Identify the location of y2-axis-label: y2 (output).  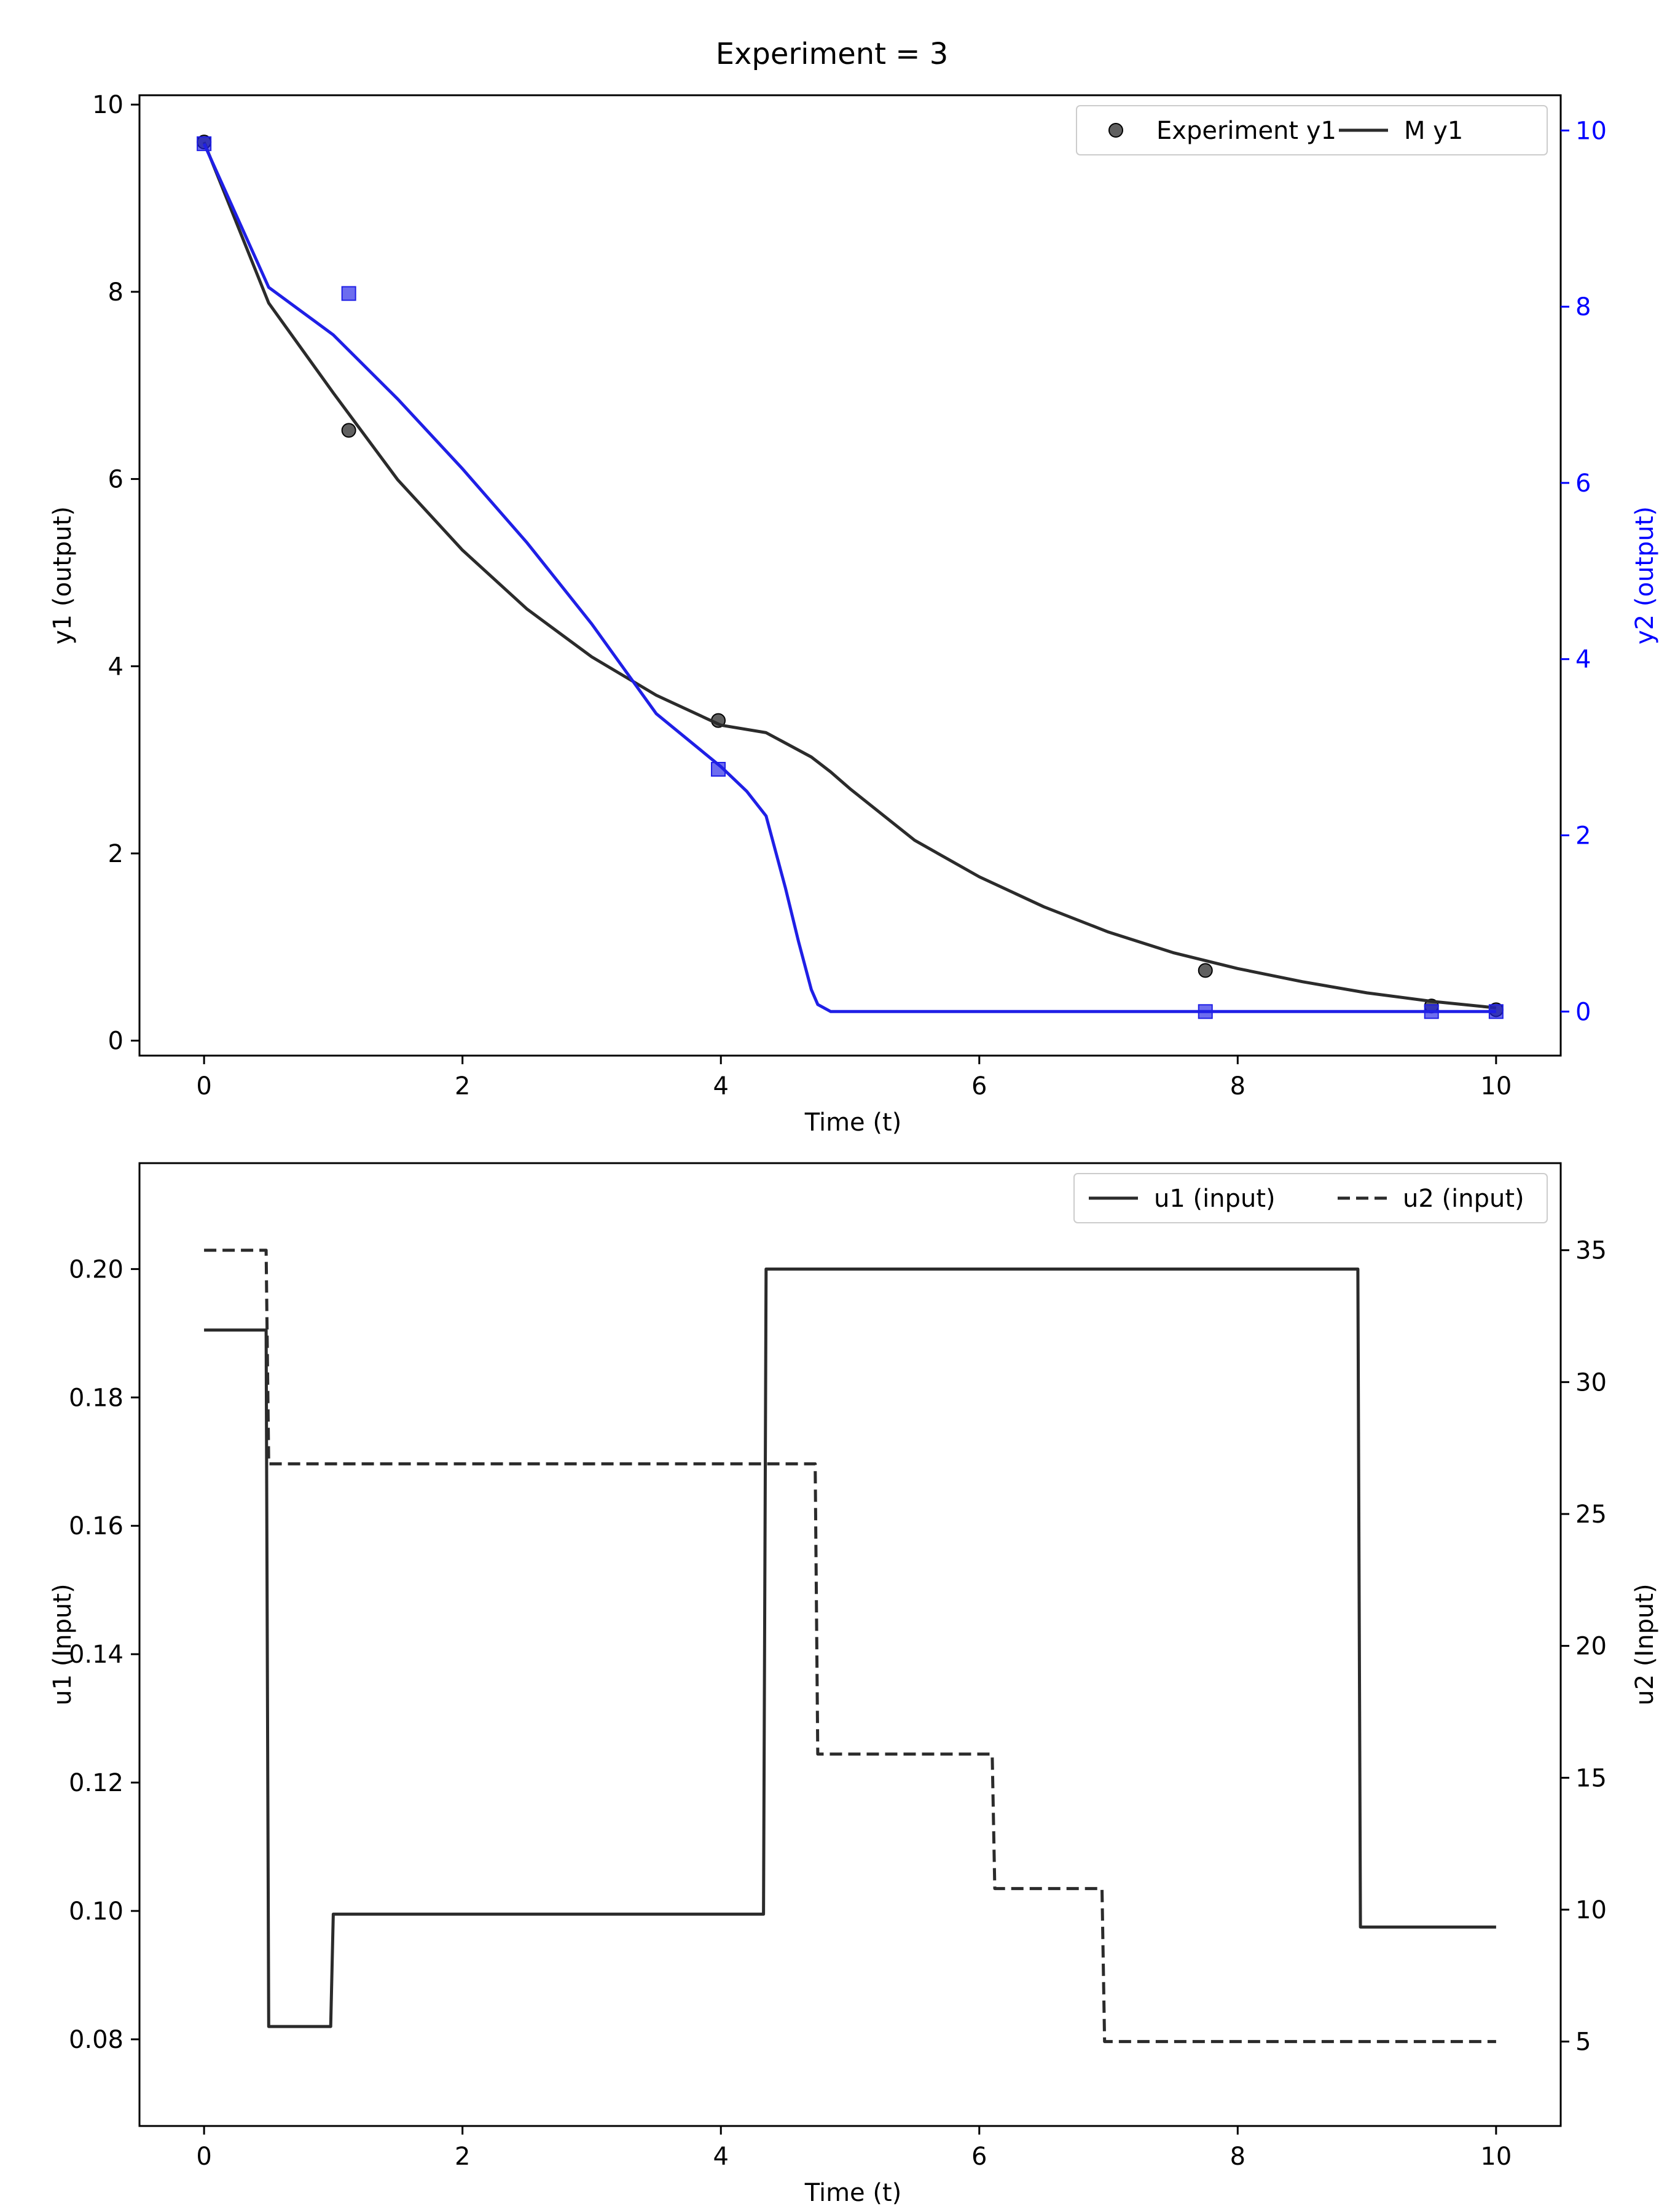
(1645, 575).